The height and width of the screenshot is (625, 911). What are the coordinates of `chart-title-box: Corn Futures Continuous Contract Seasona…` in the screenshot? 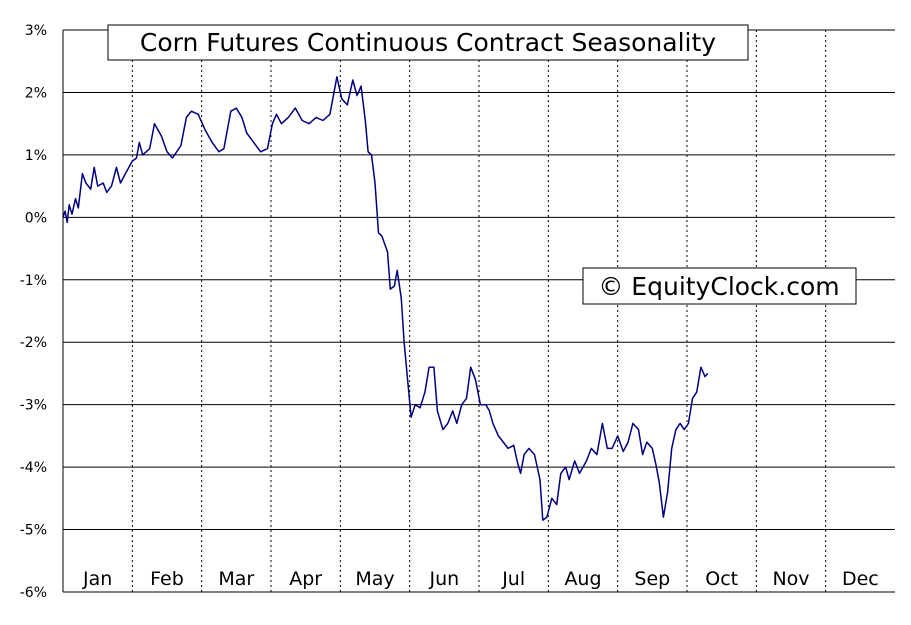 It's located at (428, 42).